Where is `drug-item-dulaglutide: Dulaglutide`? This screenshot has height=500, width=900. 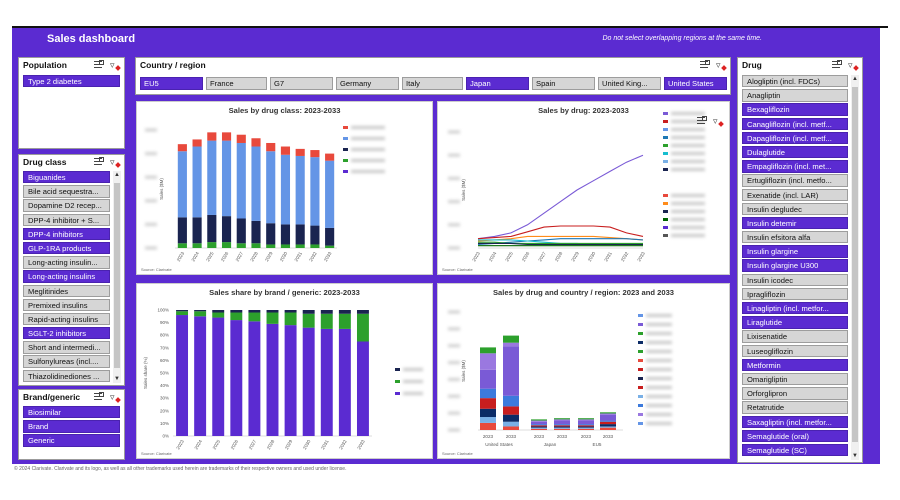
drug-item-dulaglutide: Dulaglutide is located at coordinates (795, 152).